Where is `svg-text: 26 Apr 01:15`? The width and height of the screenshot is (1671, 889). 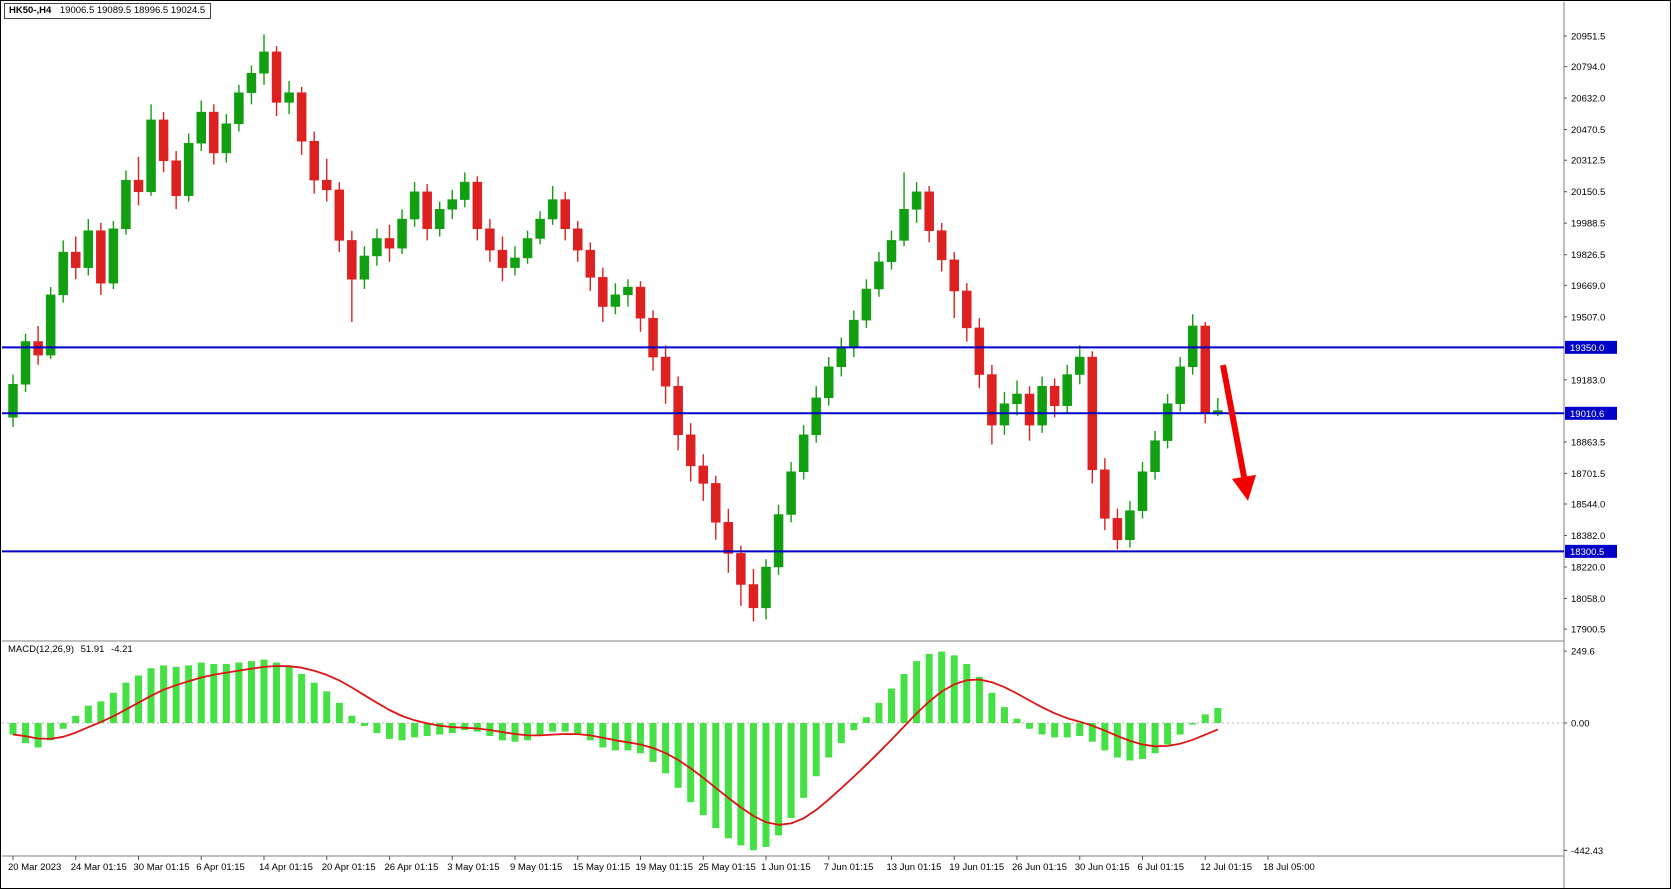
svg-text: 26 Apr 01:15 is located at coordinates (412, 867).